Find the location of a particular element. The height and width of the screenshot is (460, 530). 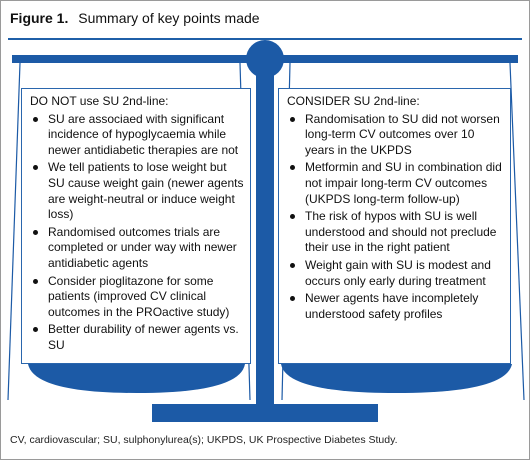

consider-title: CONSIDER SU 2nd-line: is located at coordinates (353, 101).